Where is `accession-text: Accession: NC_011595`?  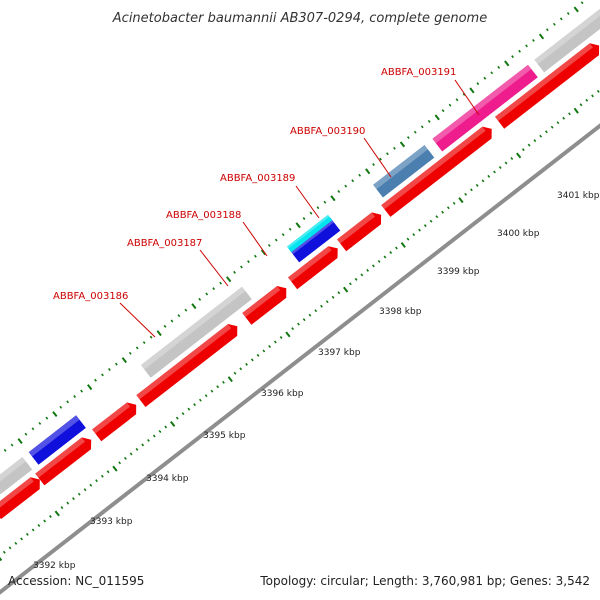 accession-text: Accession: NC_011595 is located at coordinates (76, 581).